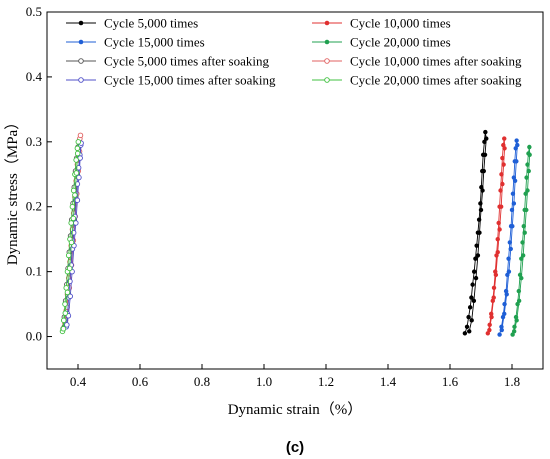  I want to click on x-tick-label: 0.4, so click(78, 381).